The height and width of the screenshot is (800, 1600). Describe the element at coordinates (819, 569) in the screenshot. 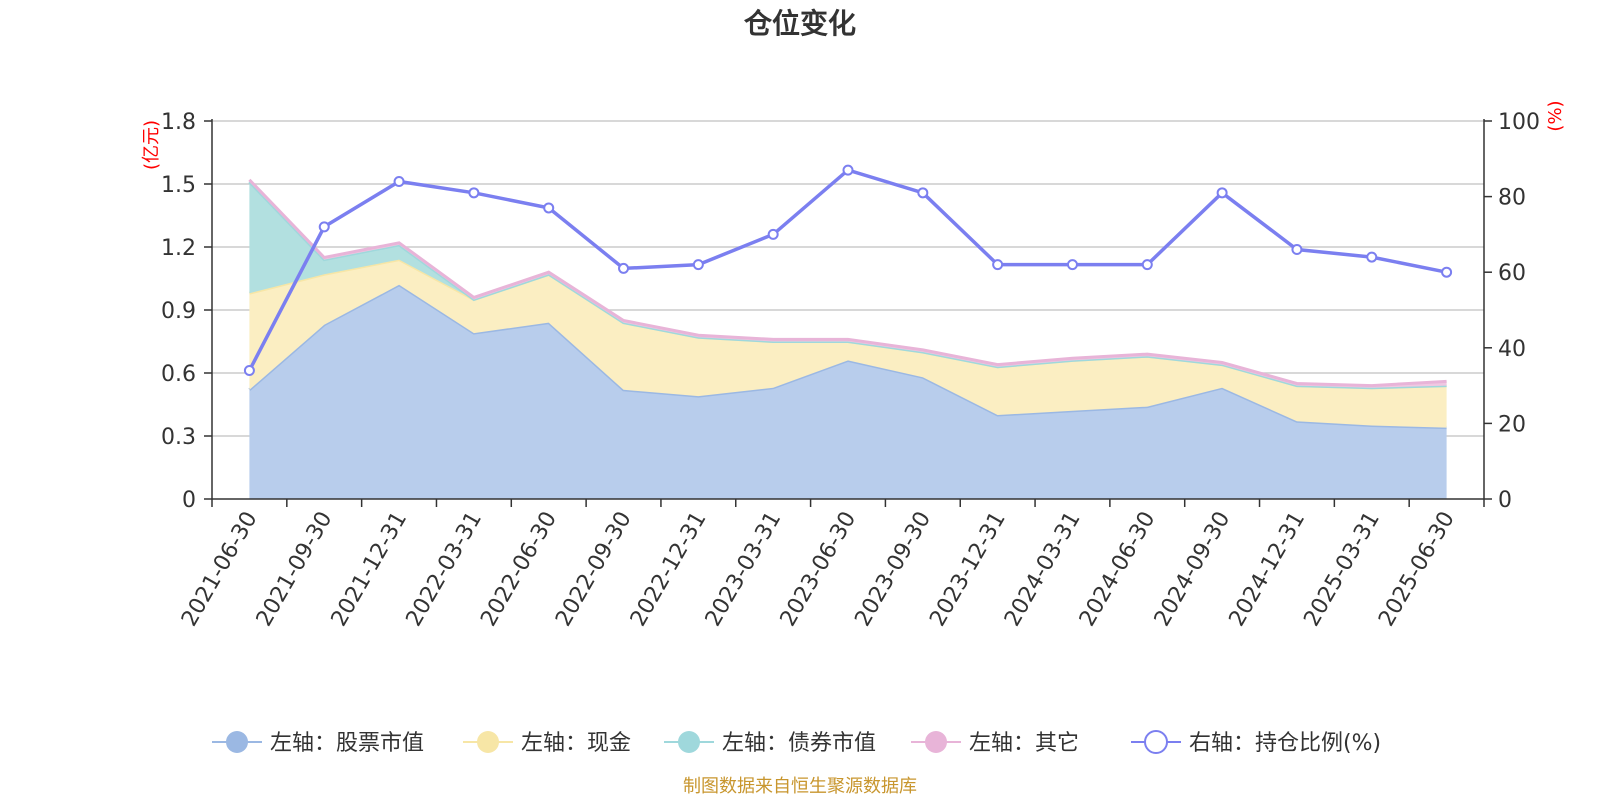

I see `x-tick-label: 2023-06-30` at that location.